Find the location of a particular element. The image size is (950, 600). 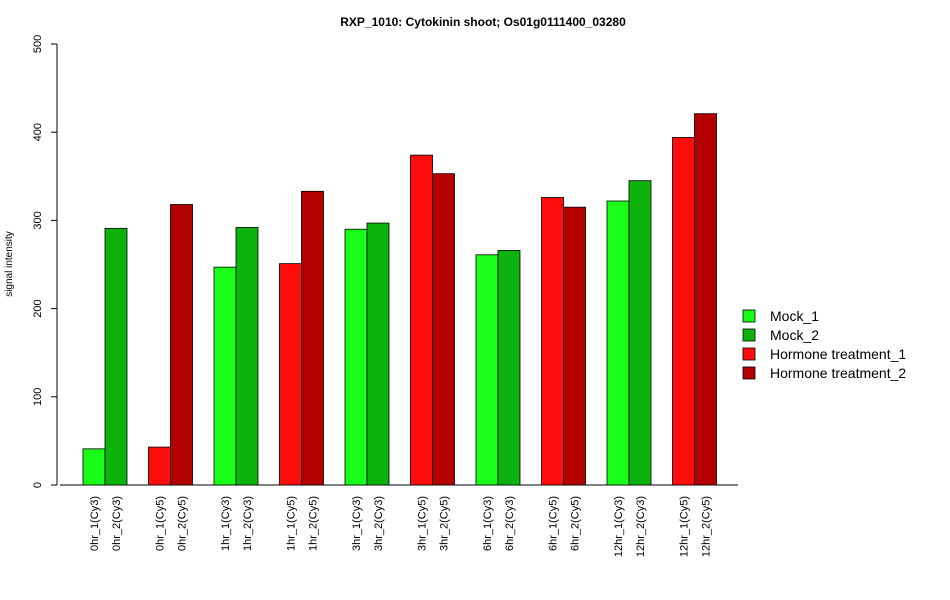

x-tick-label: 6hr_2(Cy3) is located at coordinates (510, 523).